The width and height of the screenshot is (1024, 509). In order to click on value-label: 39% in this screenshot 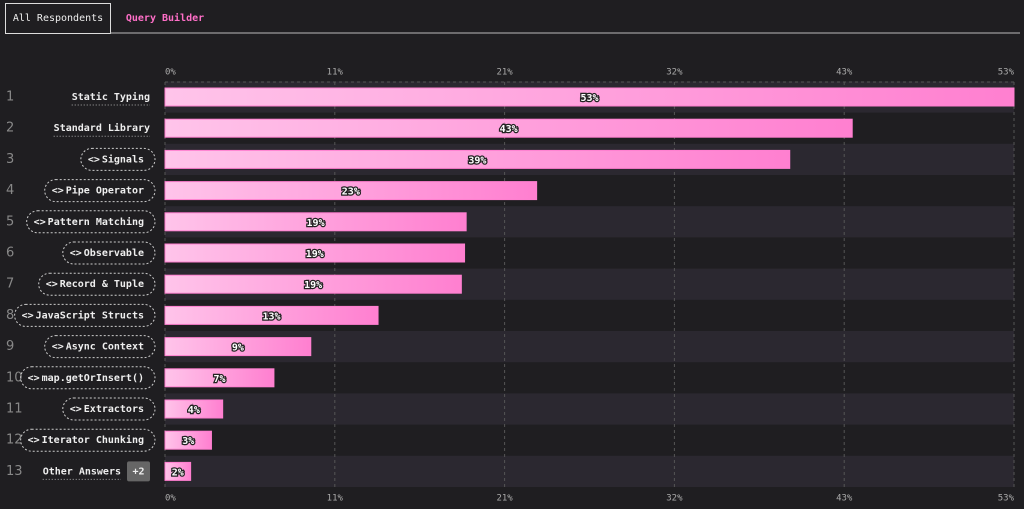, I will do `click(477, 160)`.